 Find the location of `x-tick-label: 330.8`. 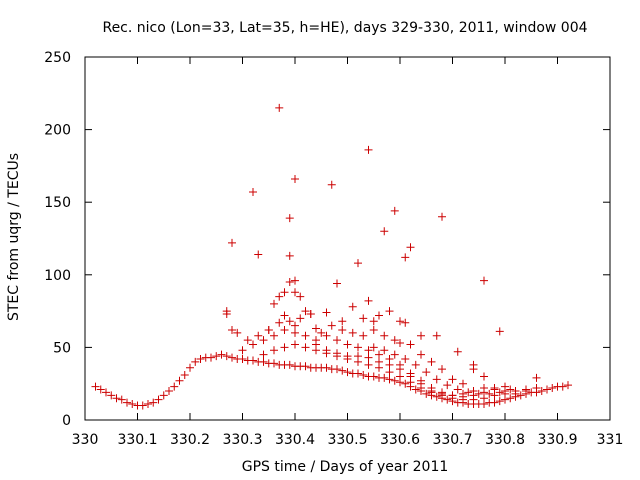

x-tick-label: 330.8 is located at coordinates (505, 440).